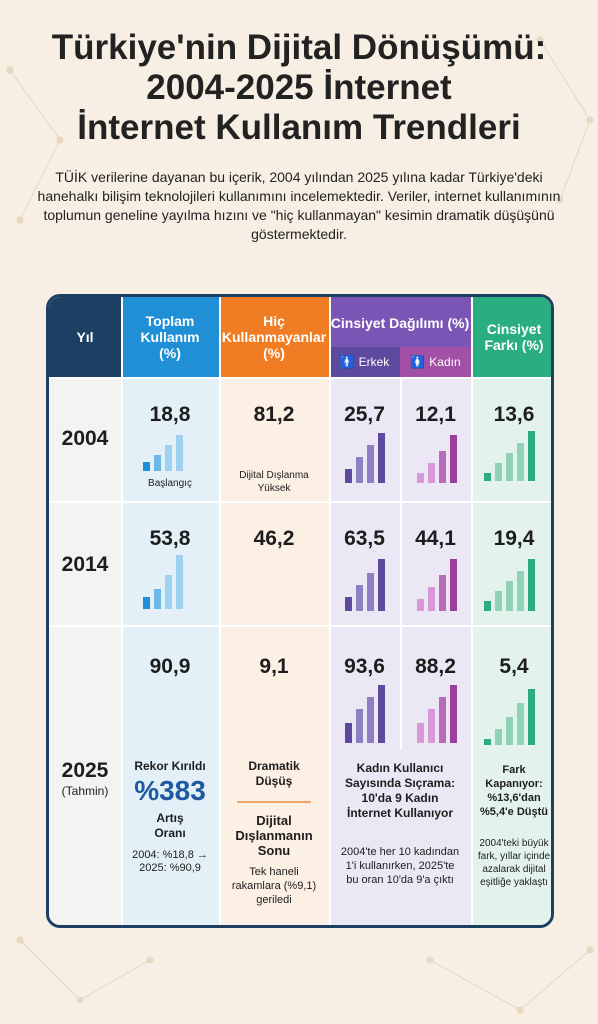  Describe the element at coordinates (364, 666) in the screenshot. I see `male-2025: 93,6` at that location.